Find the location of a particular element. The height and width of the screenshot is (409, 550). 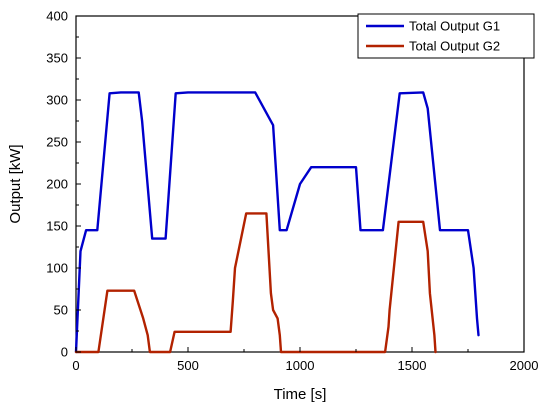

legend-box is located at coordinates (446, 36).